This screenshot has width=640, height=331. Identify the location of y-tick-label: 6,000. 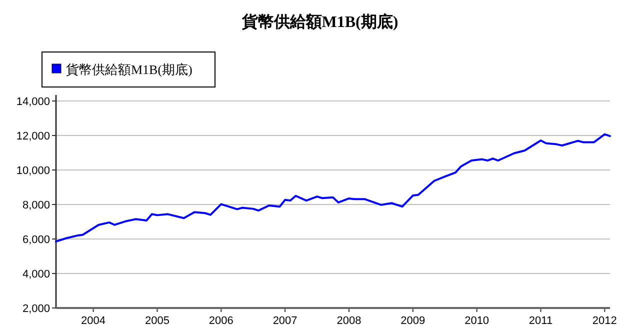
(36, 240).